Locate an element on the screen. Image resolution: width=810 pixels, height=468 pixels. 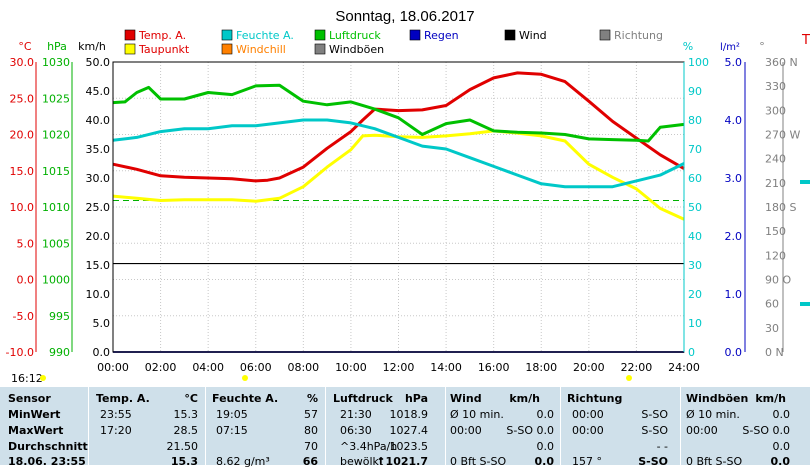
rain-tick-label: 3.0 is located at coordinates (734, 178).